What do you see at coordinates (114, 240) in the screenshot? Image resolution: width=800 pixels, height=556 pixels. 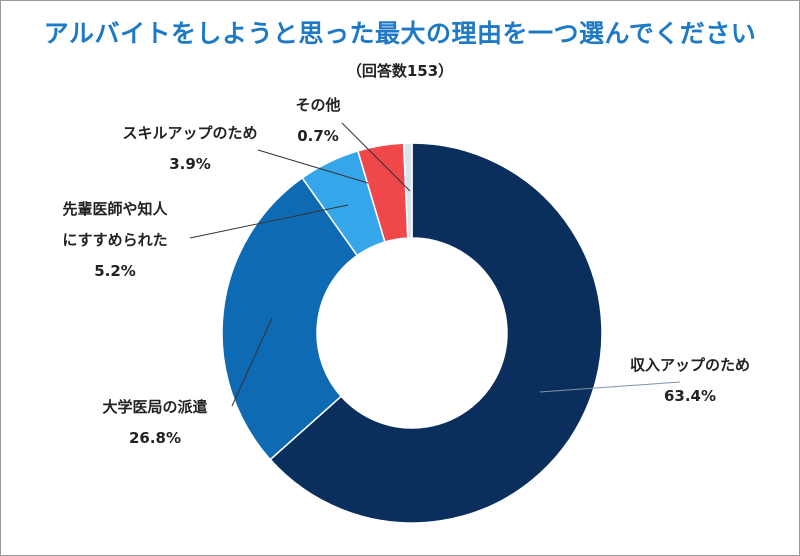 I see `label-recommended-line-2: にすすめられた` at bounding box center [114, 240].